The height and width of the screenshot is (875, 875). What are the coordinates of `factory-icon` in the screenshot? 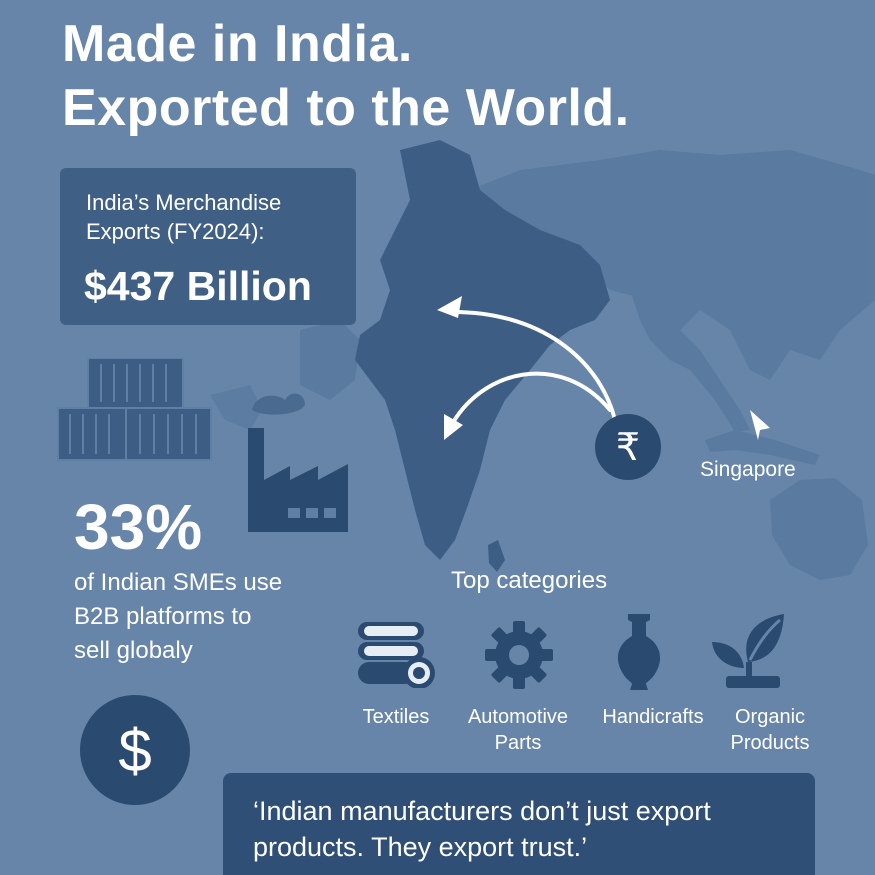 It's located at (298, 480).